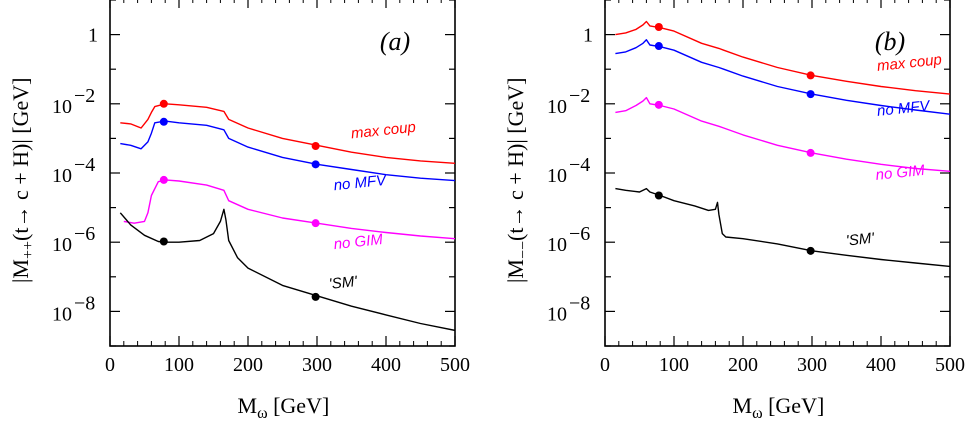  What do you see at coordinates (890, 41) in the screenshot?
I see `panel-label: (b)` at bounding box center [890, 41].